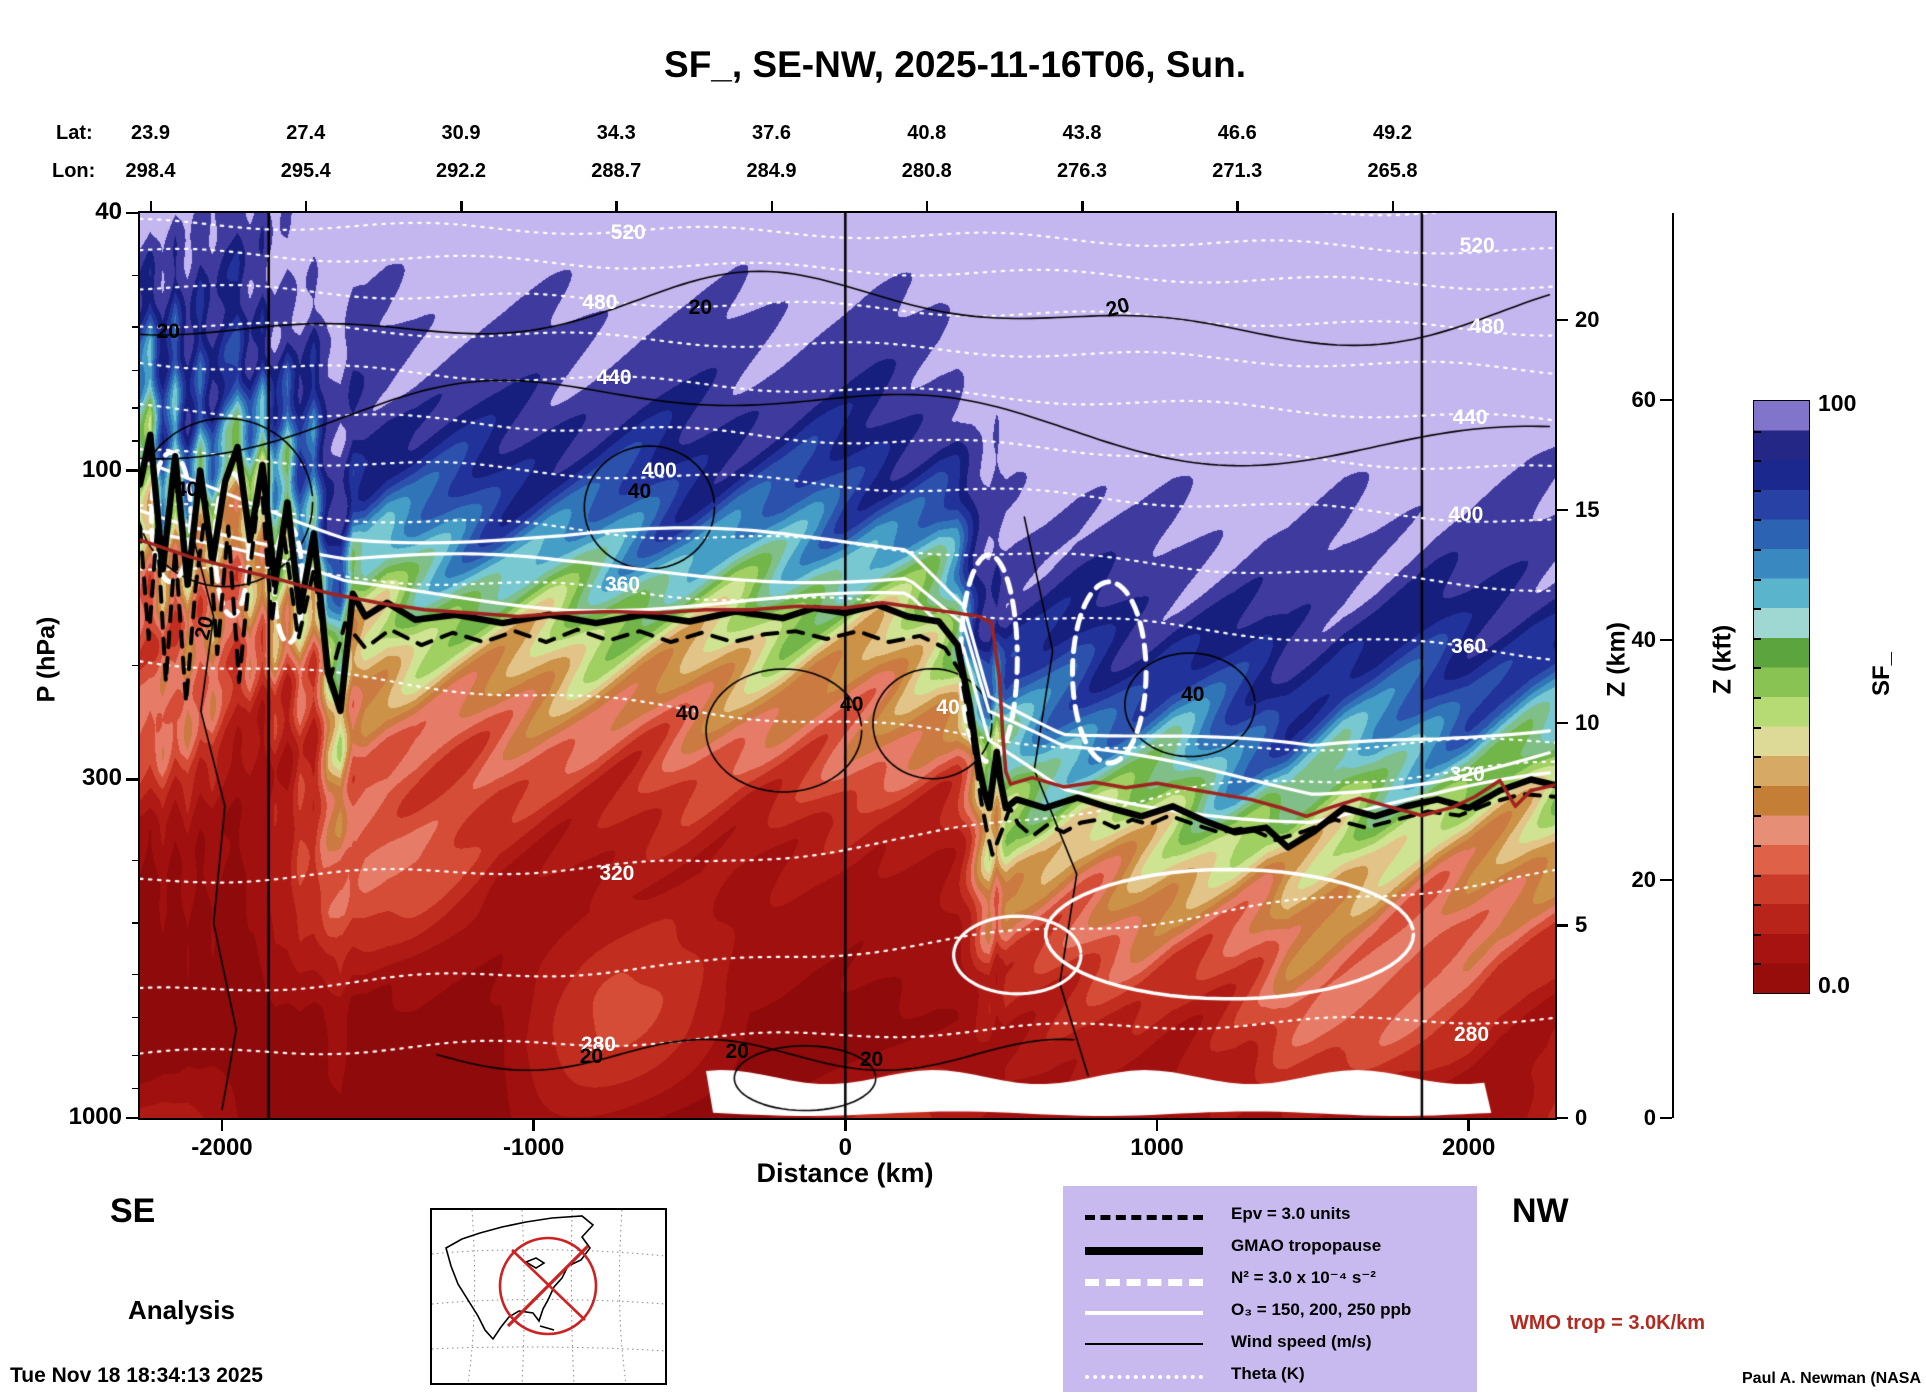 Image resolution: width=1926 pixels, height=1394 pixels. I want to click on lat-value: 43.8, so click(1082, 133).